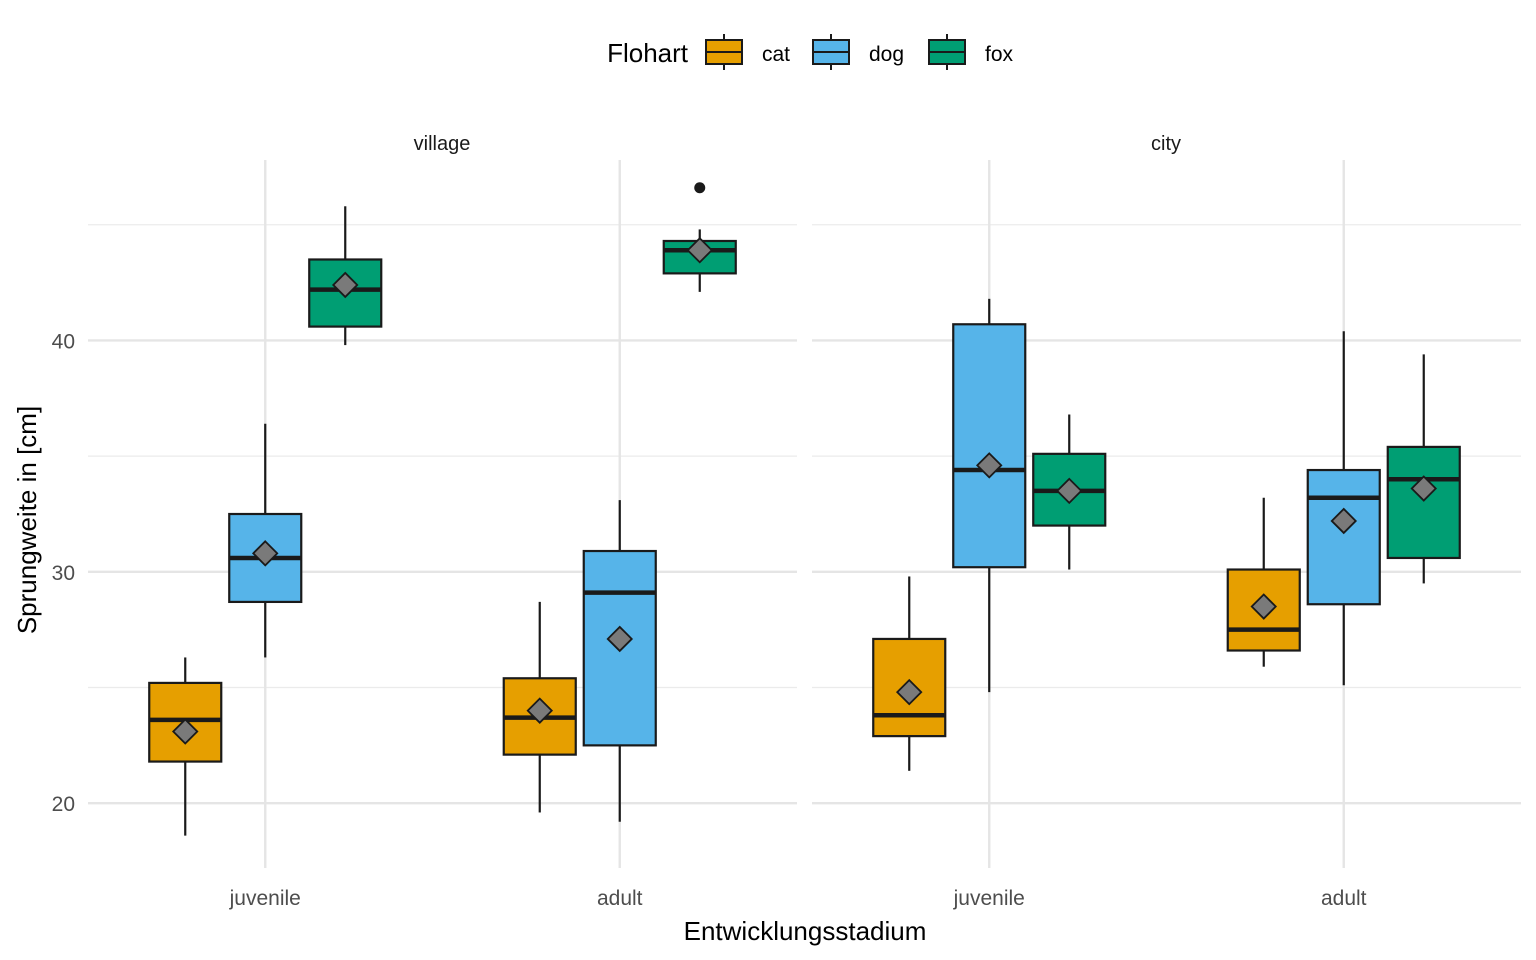 The image size is (1536, 960). Describe the element at coordinates (63, 804) in the screenshot. I see `y-tick-label: 20` at that location.